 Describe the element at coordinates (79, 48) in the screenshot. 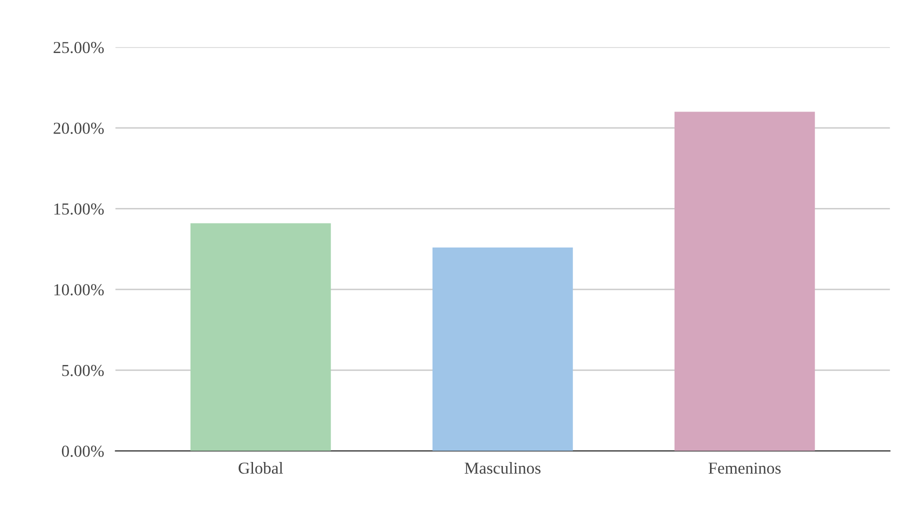

I see `y-tick-label: 25.00%` at that location.